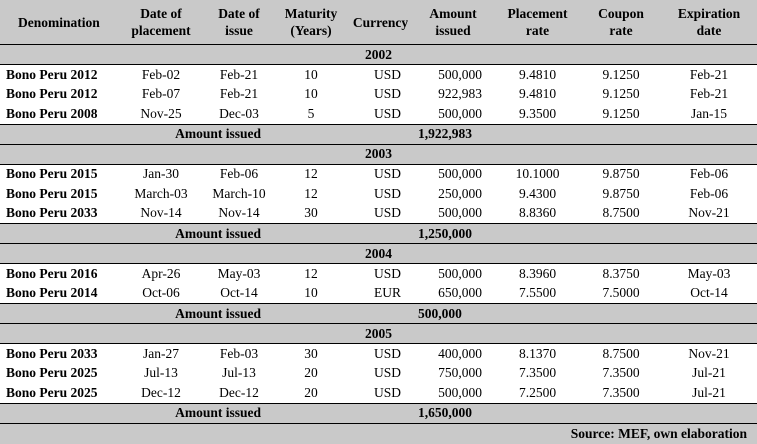 The image size is (757, 444). Describe the element at coordinates (52, 213) in the screenshot. I see `table-cell: Bono Peru 2033` at that location.